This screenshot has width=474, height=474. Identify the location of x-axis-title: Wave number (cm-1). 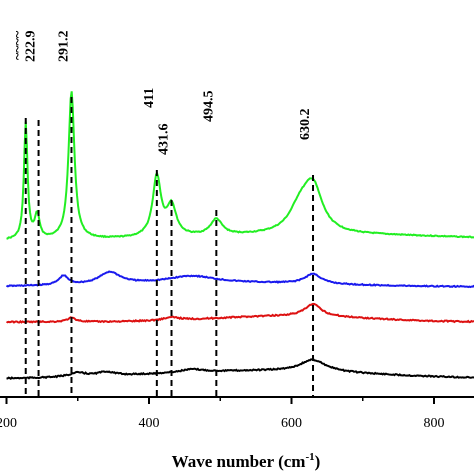
(246, 461).